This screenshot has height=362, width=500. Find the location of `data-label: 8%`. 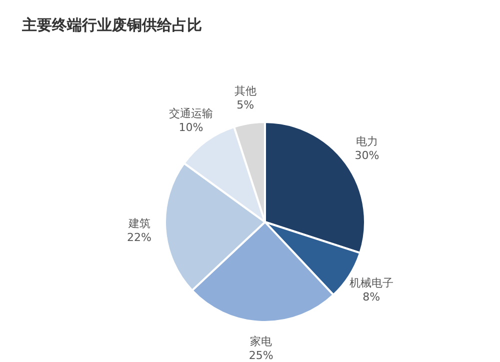

data-label: 8% is located at coordinates (371, 297).